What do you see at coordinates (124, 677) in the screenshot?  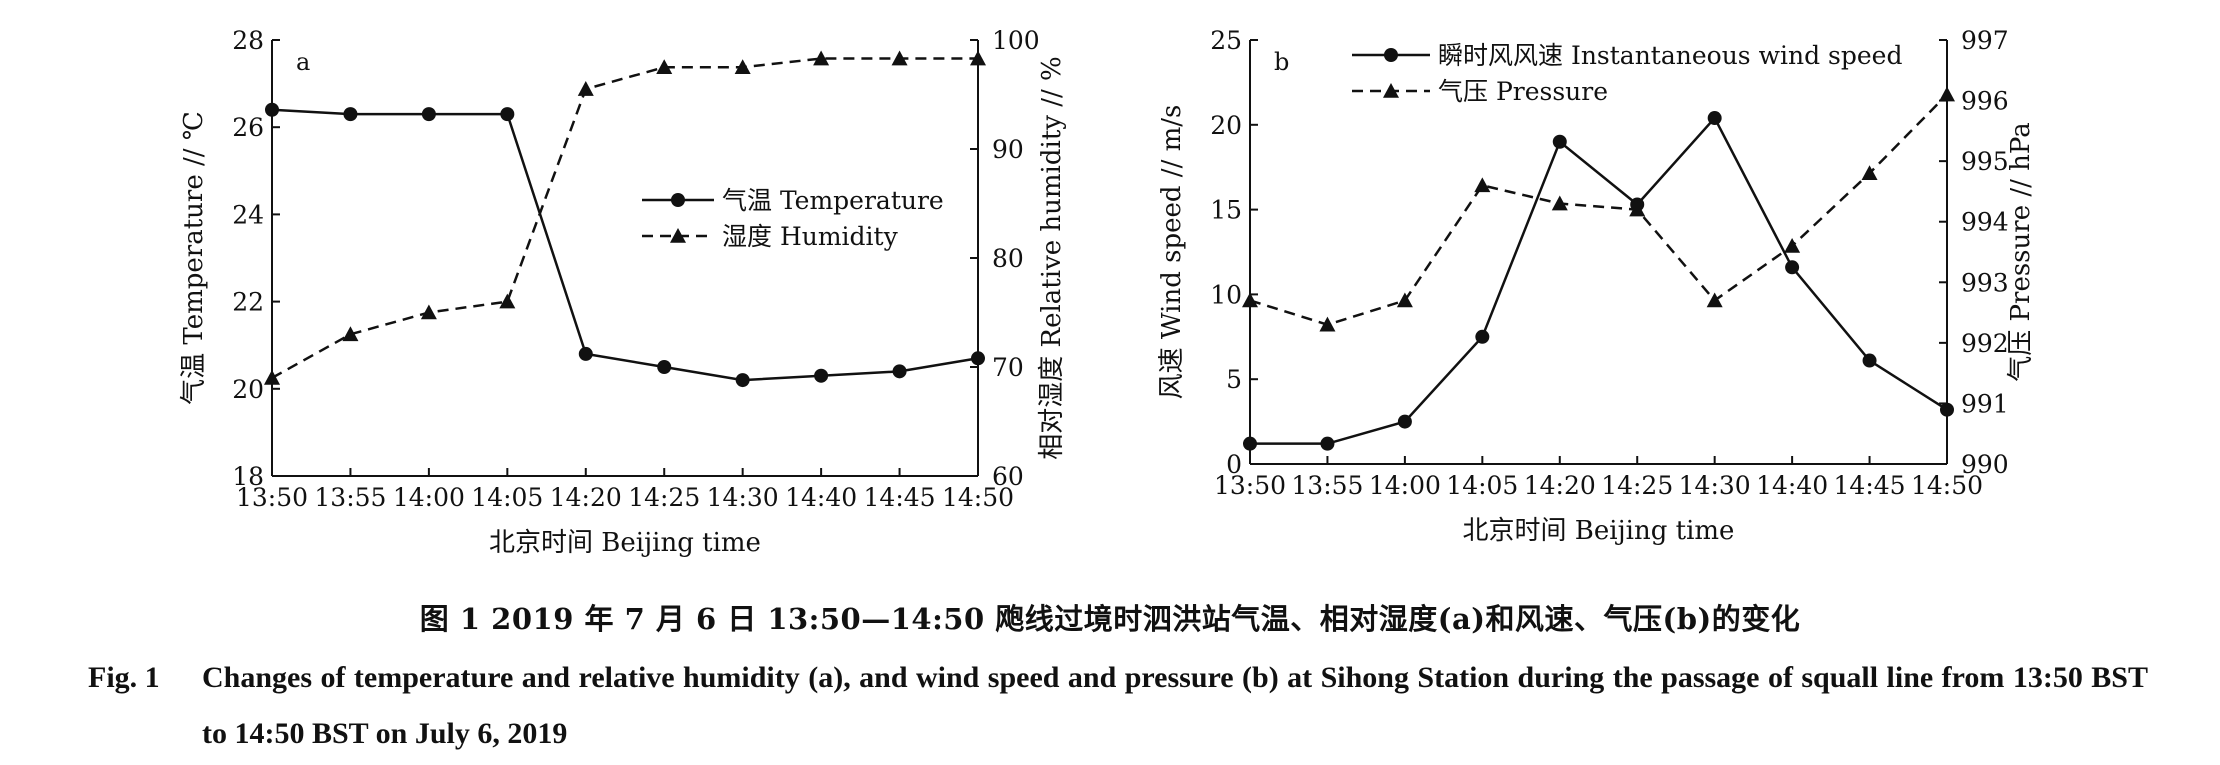 I see `figure-caption-en-label: Fig. 1` at bounding box center [124, 677].